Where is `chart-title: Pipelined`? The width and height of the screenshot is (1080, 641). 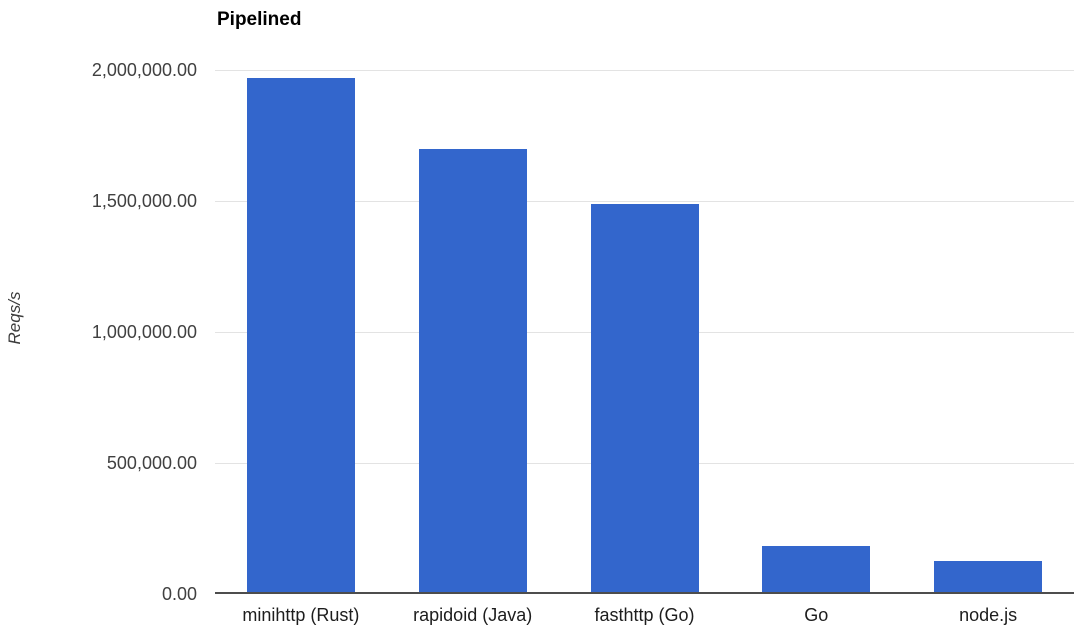
chart-title: Pipelined is located at coordinates (259, 19).